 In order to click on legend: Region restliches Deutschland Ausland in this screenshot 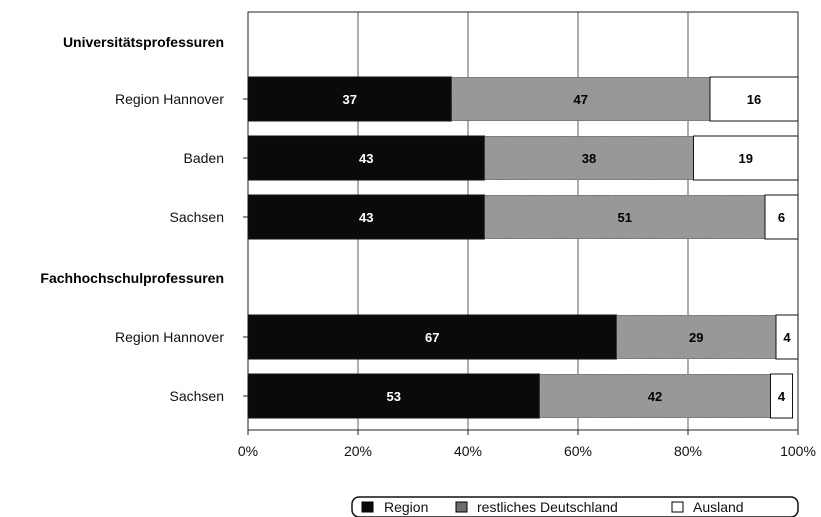, I will do `click(575, 506)`.